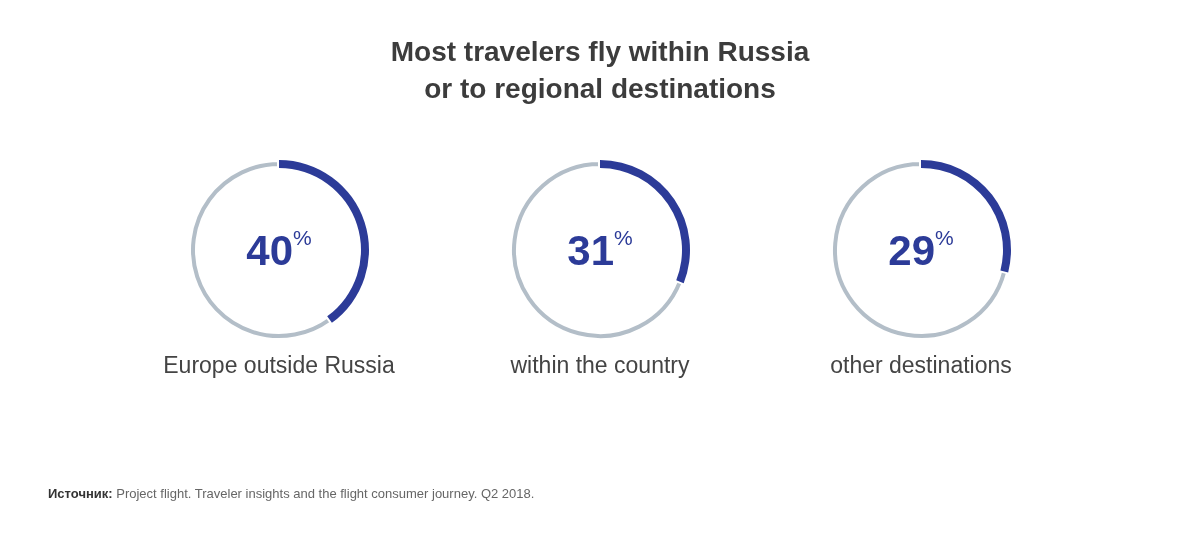  I want to click on text: 31$^{%}$, so click(600, 250).